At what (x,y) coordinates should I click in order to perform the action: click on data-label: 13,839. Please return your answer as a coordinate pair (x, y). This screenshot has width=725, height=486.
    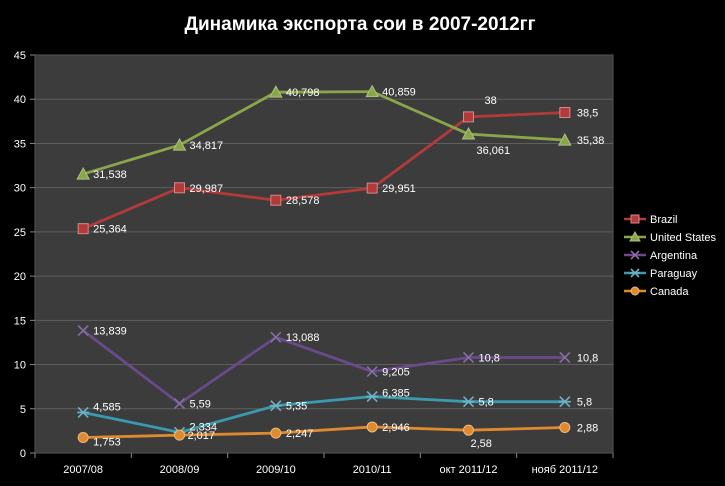
    Looking at the image, I should click on (110, 332).